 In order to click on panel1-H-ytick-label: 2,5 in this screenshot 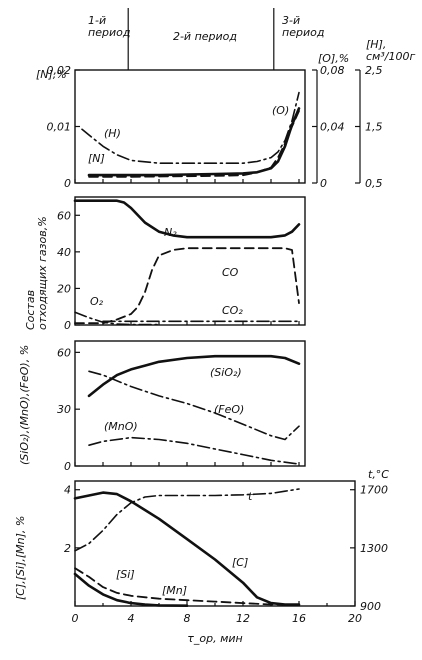, I will do `click(374, 70)`.